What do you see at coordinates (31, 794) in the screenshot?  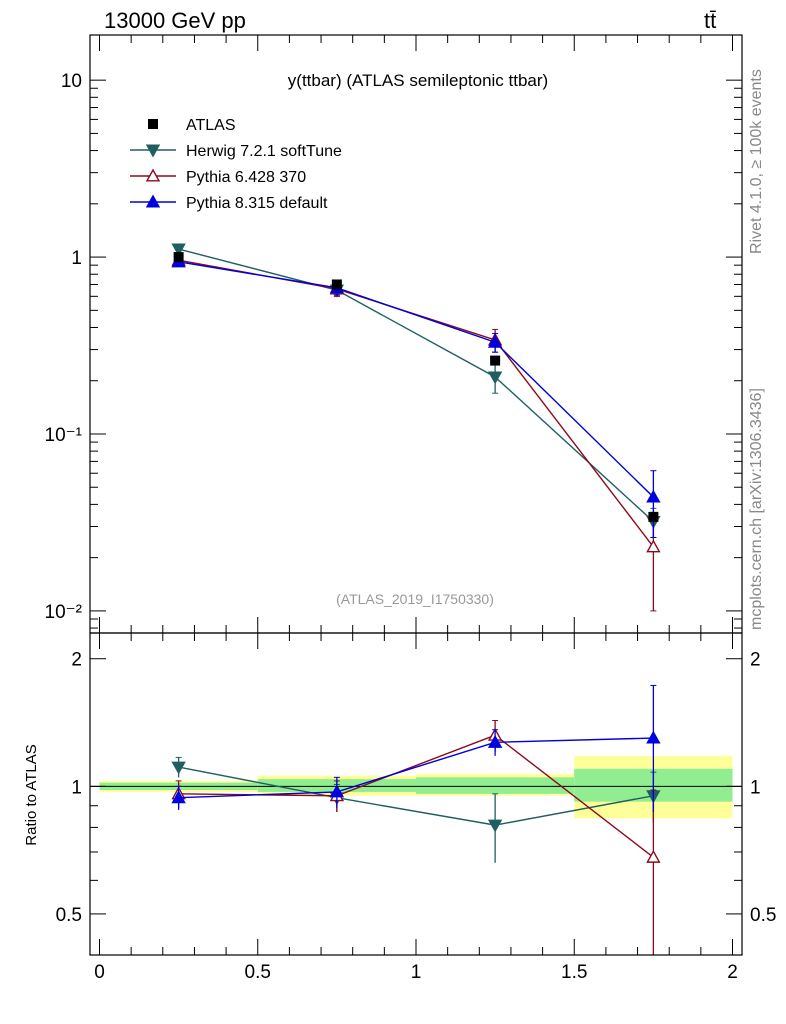 I see `ratio-axis-label: Ratio to ATLAS` at bounding box center [31, 794].